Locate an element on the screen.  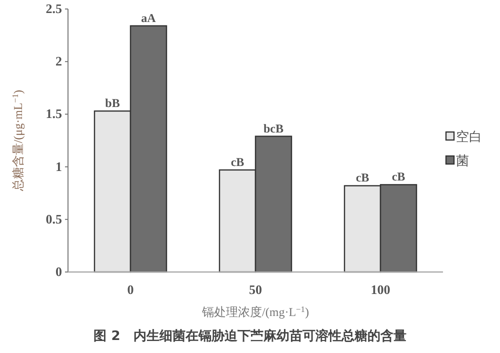
data-label: aA is located at coordinates (148, 17).